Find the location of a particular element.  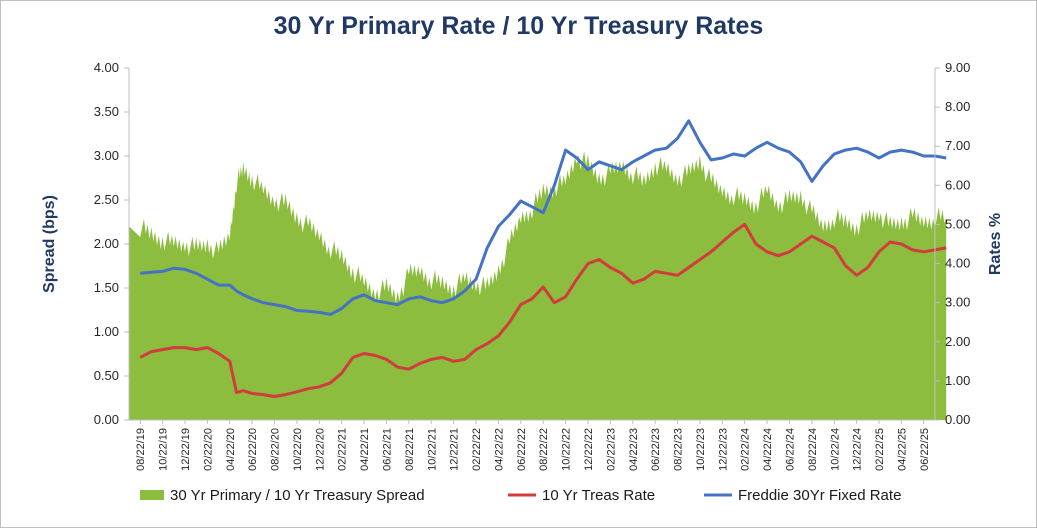

right-tick-label: 0.00 is located at coordinates (957, 419).